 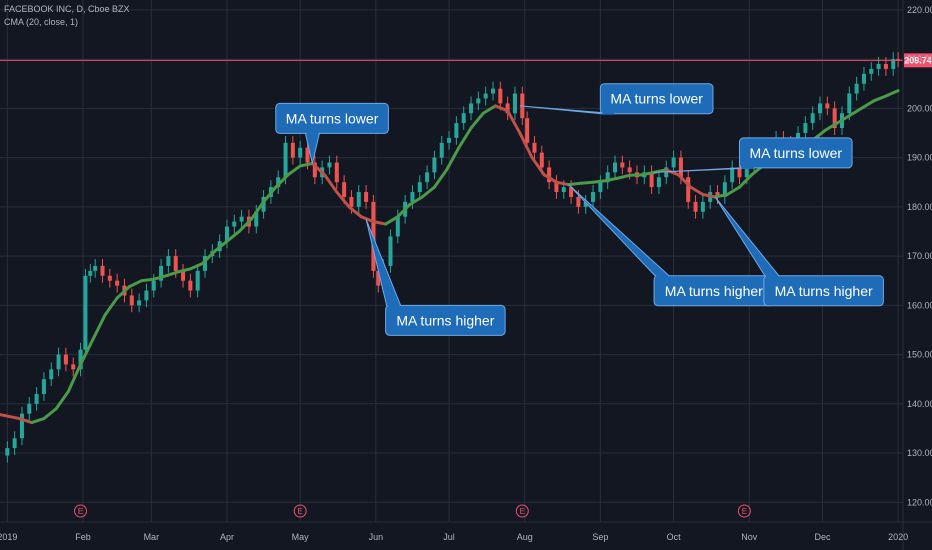 What do you see at coordinates (332, 118) in the screenshot?
I see `callout-label: MA turns lower` at bounding box center [332, 118].